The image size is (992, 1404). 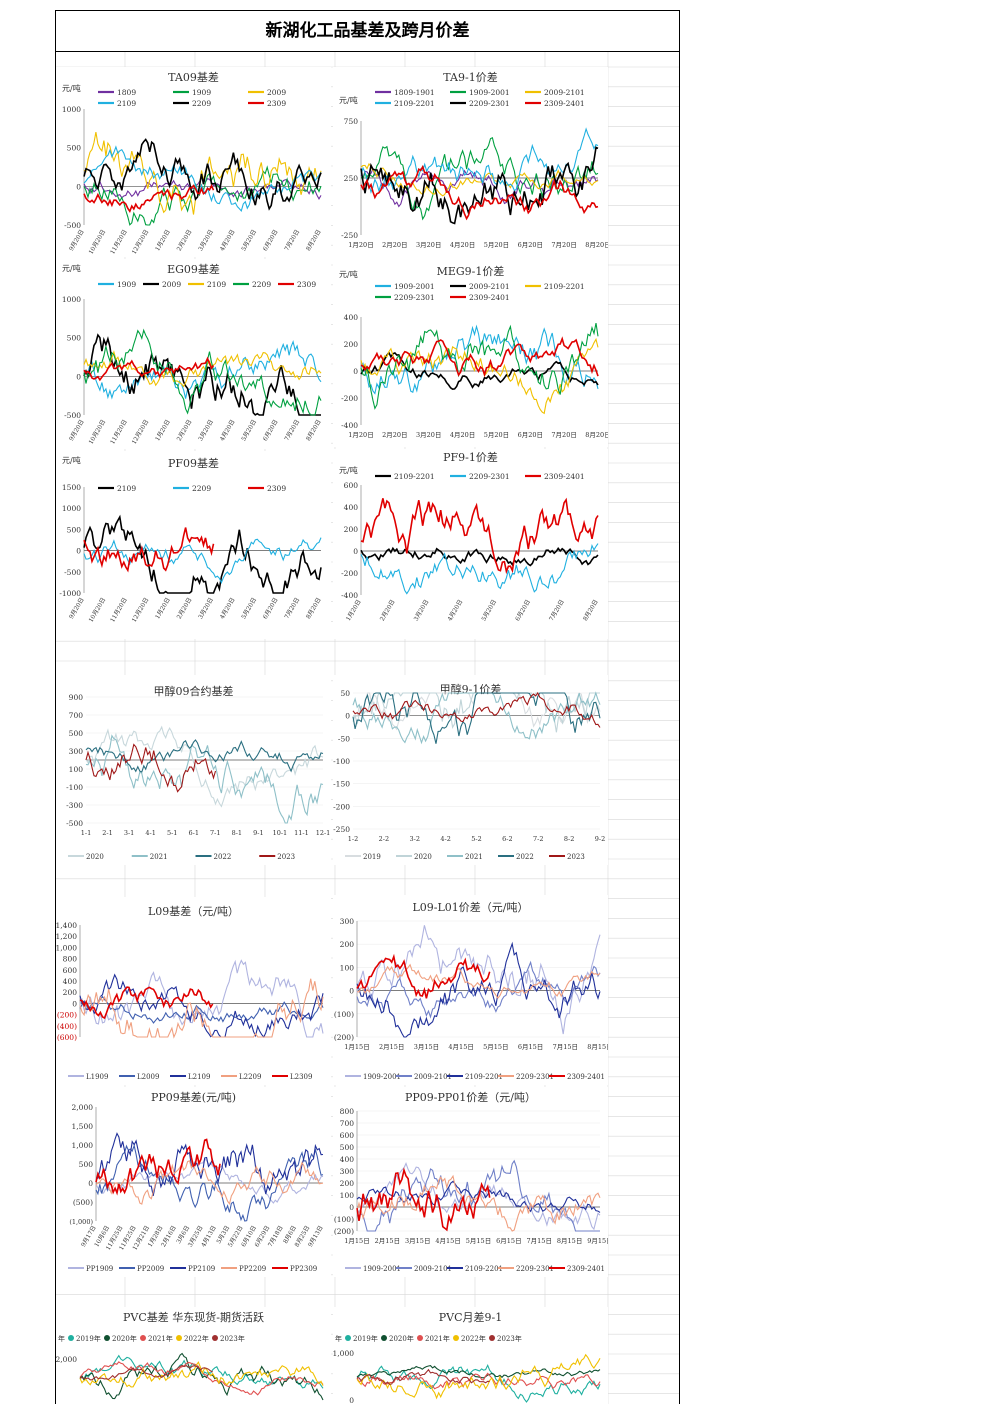 What do you see at coordinates (597, 1241) in the screenshot?
I see `x-tick-label: 9月15日` at bounding box center [597, 1241].